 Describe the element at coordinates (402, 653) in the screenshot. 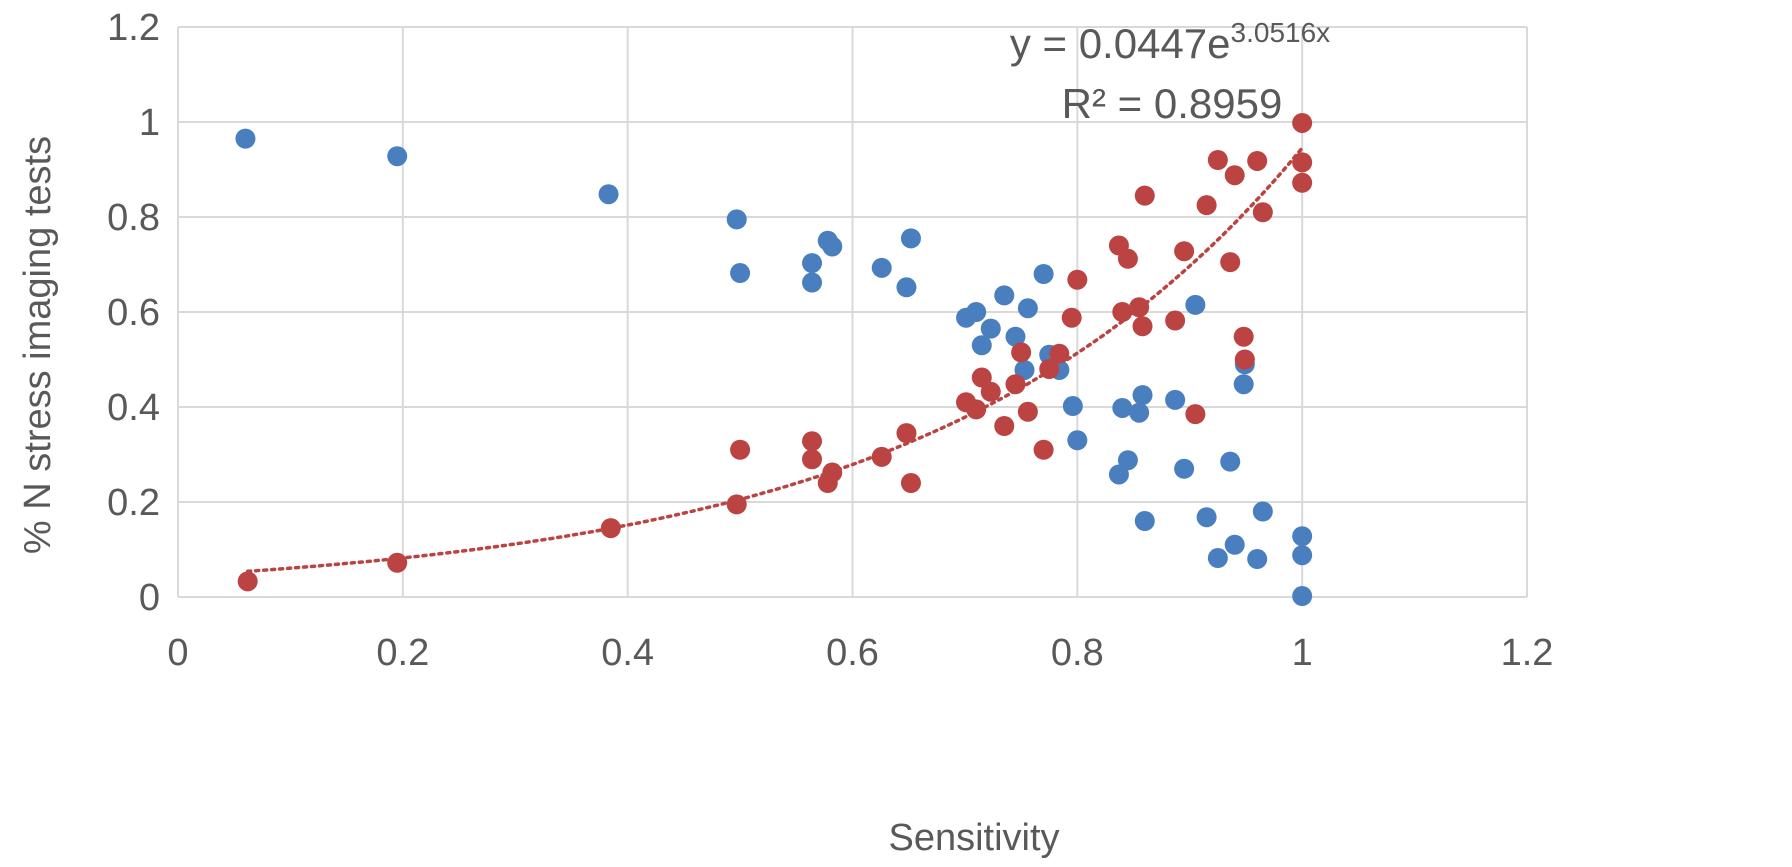

I see `x-tick-label: 0.2` at that location.